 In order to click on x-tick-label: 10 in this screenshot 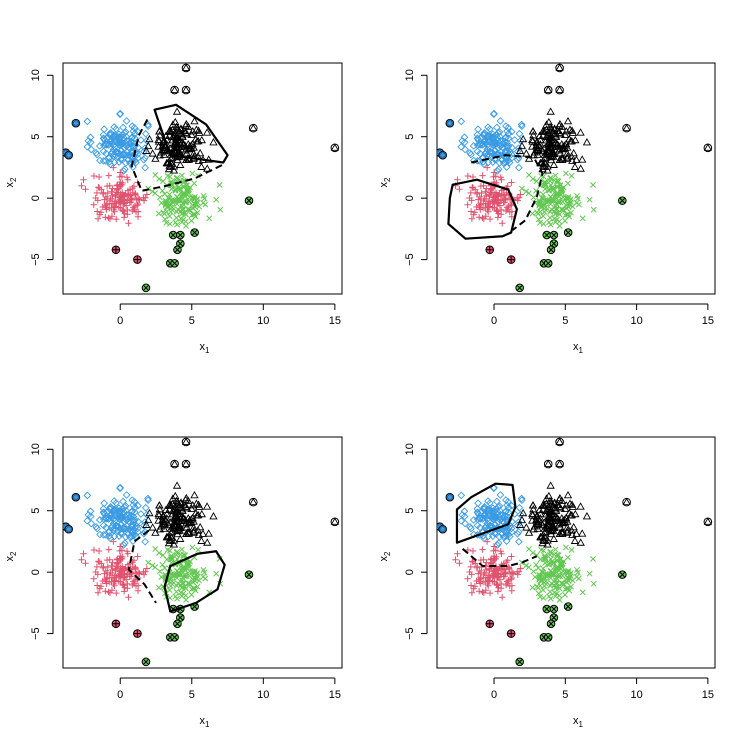, I will do `click(263, 321)`.